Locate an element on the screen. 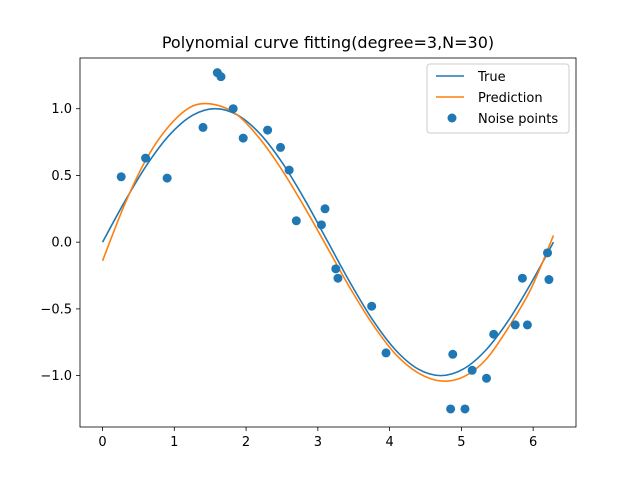  x-tick-label: 6 is located at coordinates (533, 442).